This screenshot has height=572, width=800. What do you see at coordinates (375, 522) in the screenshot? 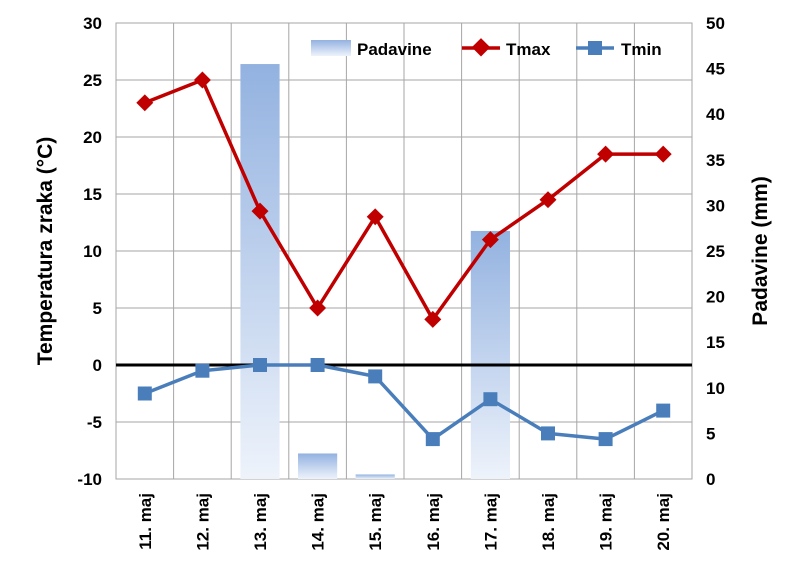
I see `x-tick-label: 15. maj` at bounding box center [375, 522].